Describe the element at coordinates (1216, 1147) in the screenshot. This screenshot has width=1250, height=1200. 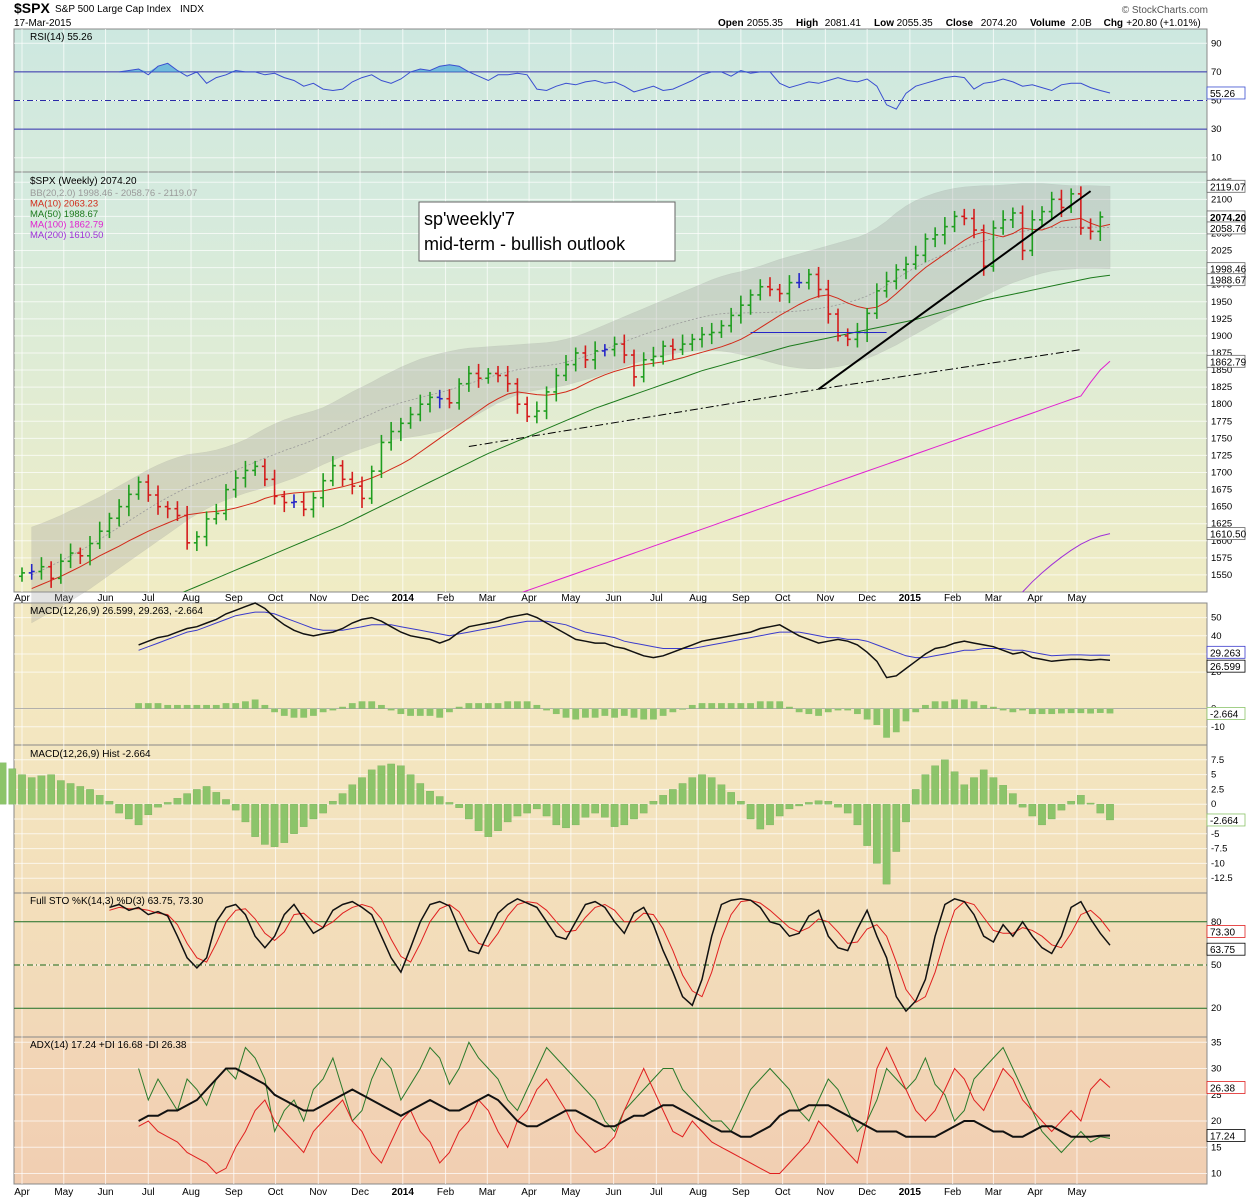
I see `y-tick-label: 15` at that location.